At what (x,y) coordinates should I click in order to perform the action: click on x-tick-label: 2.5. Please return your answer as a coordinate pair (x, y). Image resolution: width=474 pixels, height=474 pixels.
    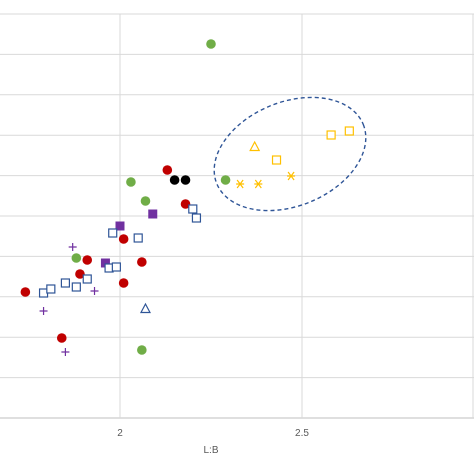
    Looking at the image, I should click on (302, 433).